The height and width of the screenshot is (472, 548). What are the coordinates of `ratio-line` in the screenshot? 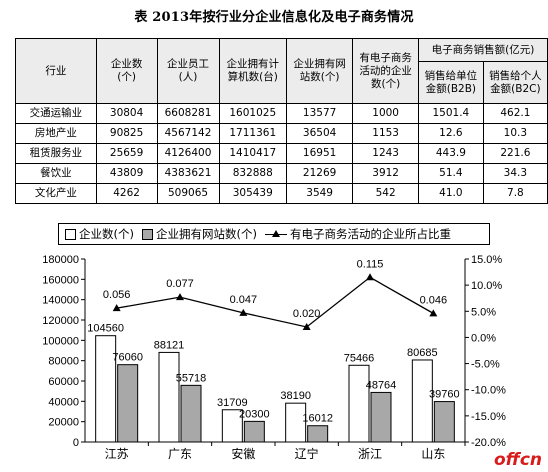 It's located at (275, 302).